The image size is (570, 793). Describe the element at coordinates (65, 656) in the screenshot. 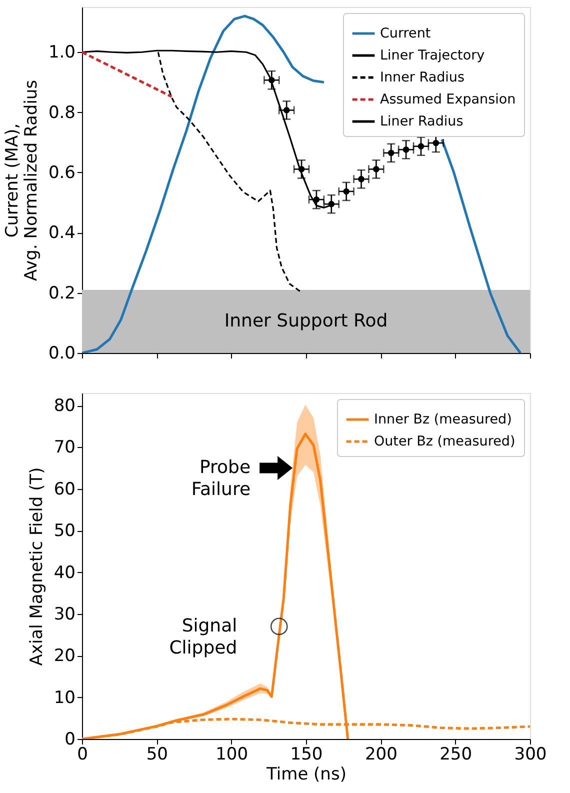

I see `y-tick-label: 20` at that location.